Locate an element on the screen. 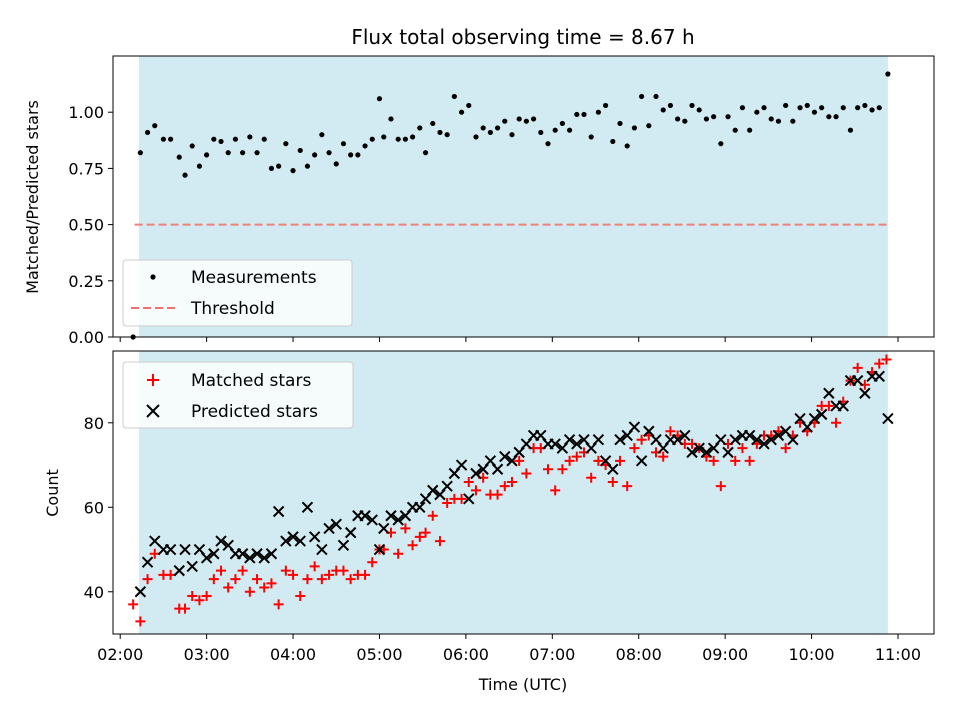 The width and height of the screenshot is (960, 720). x-tick-label: 09:00 is located at coordinates (725, 654).